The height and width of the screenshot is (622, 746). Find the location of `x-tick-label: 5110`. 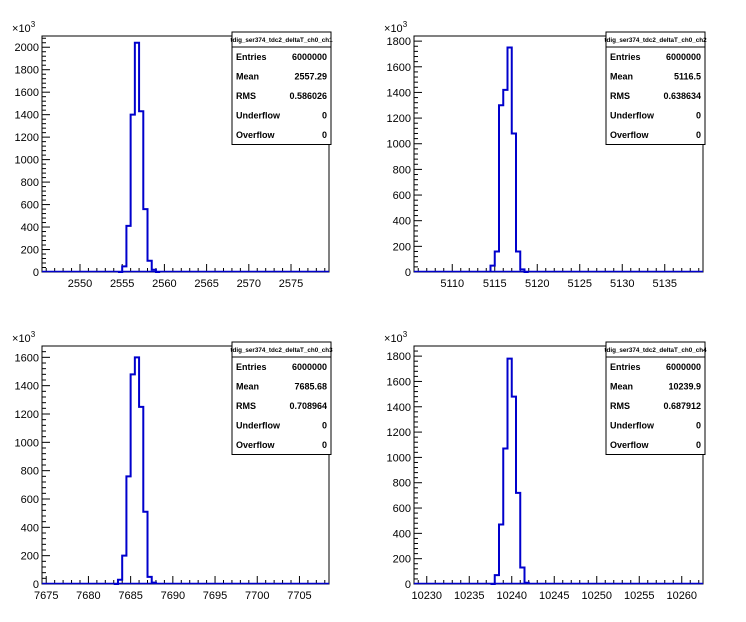

x-tick-label: 5110 is located at coordinates (452, 284).